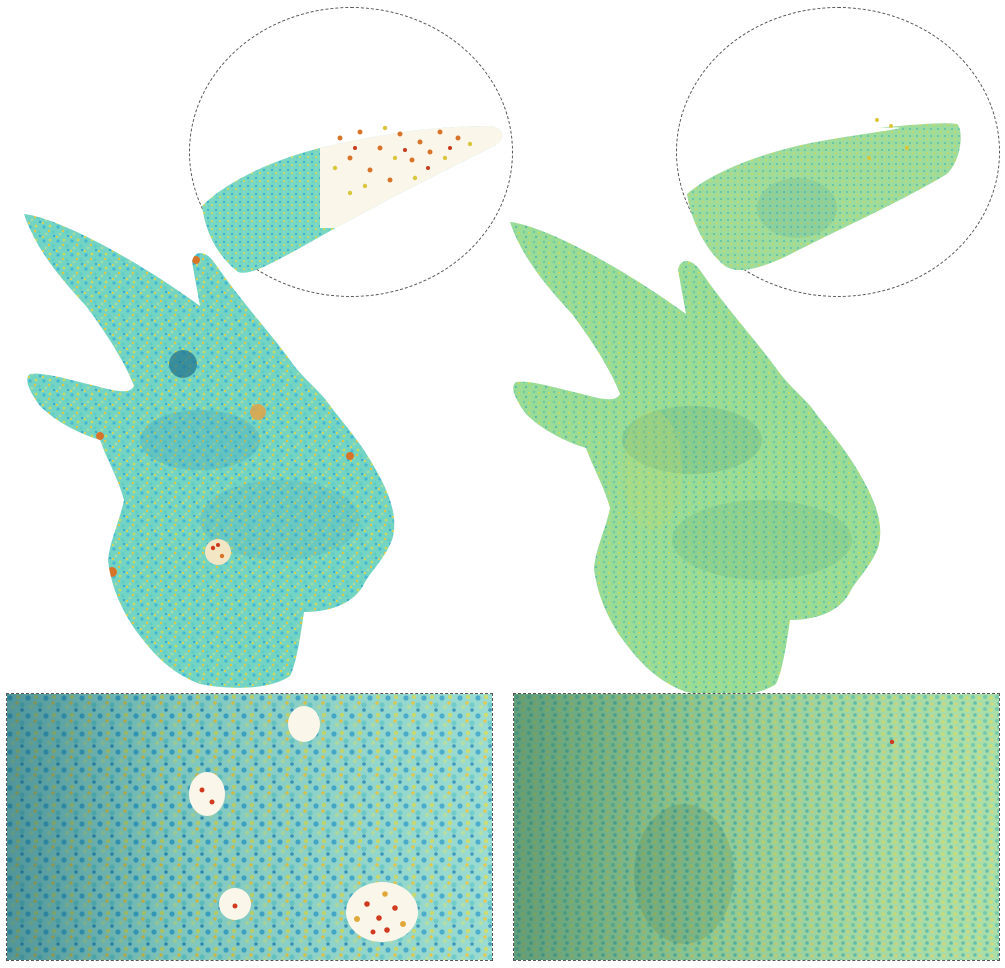 The image size is (1005, 968). Describe the element at coordinates (218, 552) in the screenshot. I see `hole-patch` at that location.